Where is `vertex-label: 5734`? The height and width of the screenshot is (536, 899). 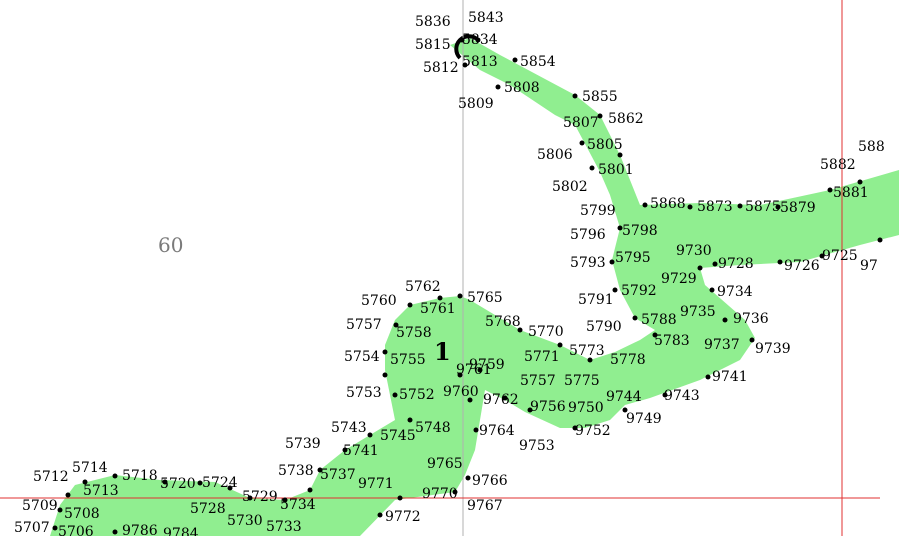 vertex-label: 5734 is located at coordinates (298, 505).